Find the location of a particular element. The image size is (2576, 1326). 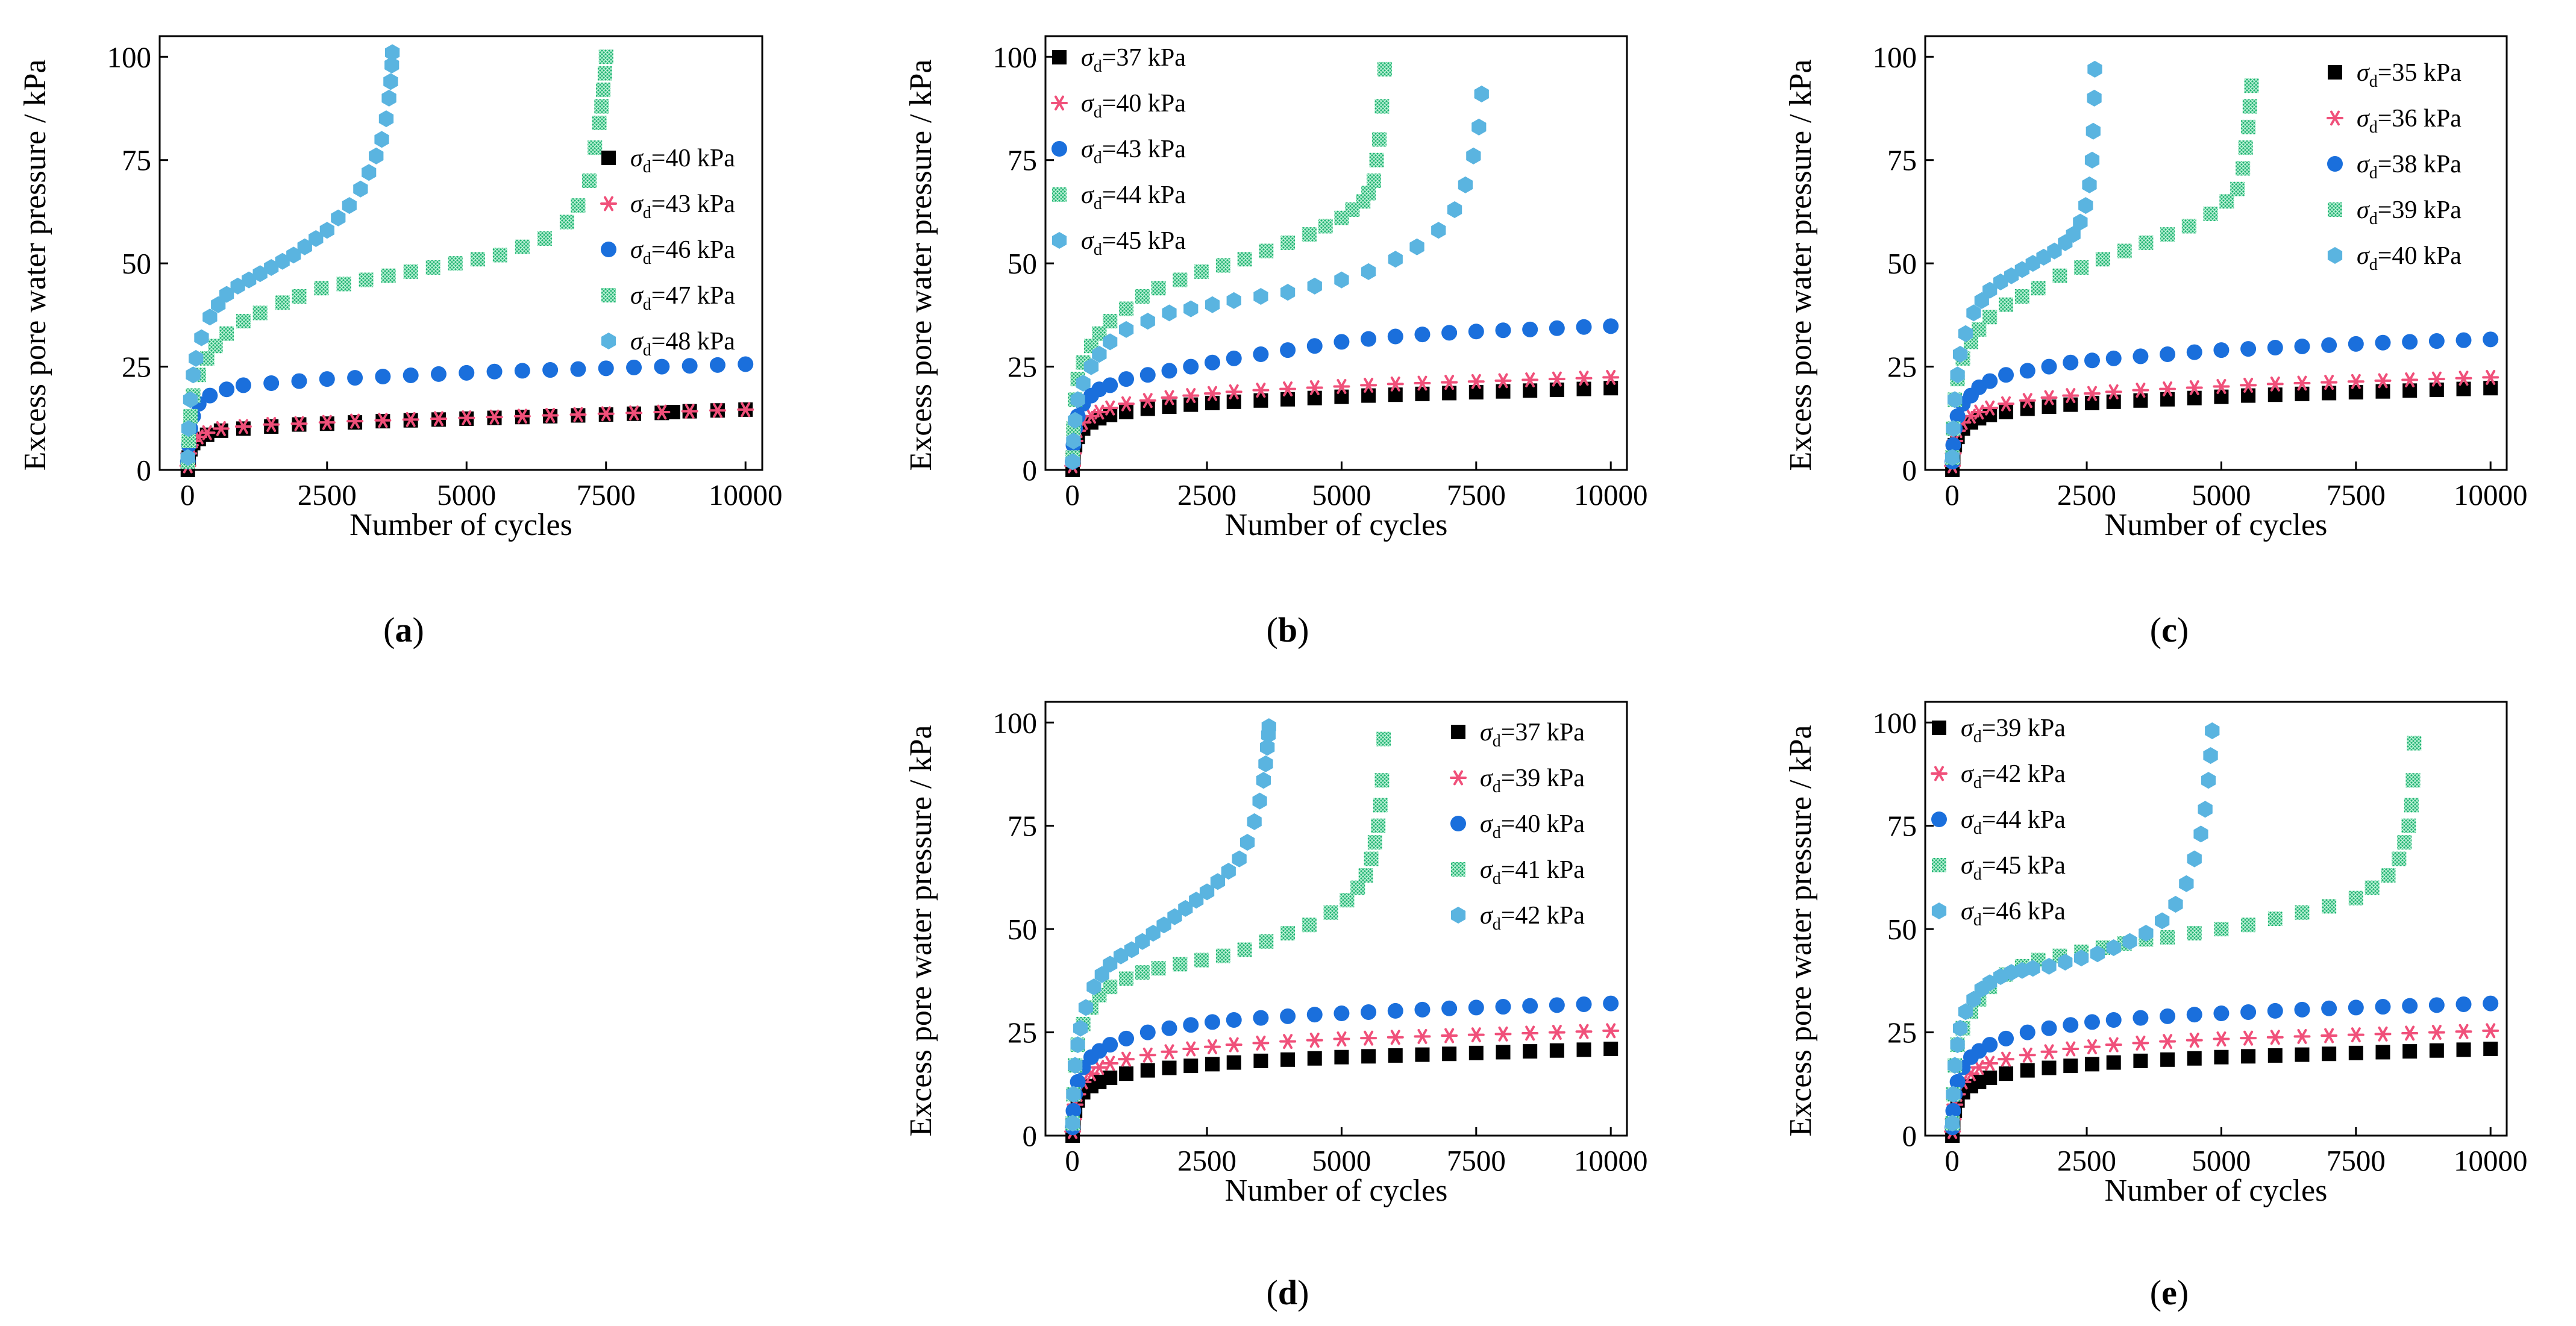

series-45-kpa is located at coordinates (1277, 279).